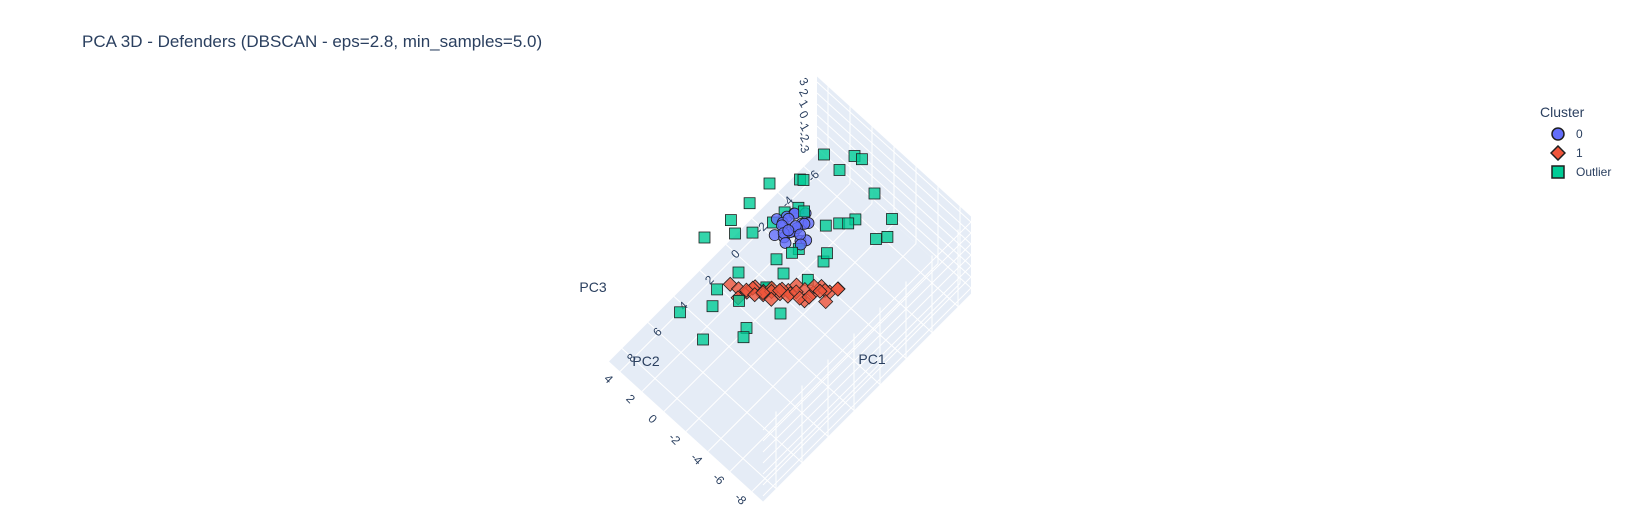 Image resolution: width=1640 pixels, height=525 pixels. I want to click on tick-label-pc2: -8, so click(741, 499).